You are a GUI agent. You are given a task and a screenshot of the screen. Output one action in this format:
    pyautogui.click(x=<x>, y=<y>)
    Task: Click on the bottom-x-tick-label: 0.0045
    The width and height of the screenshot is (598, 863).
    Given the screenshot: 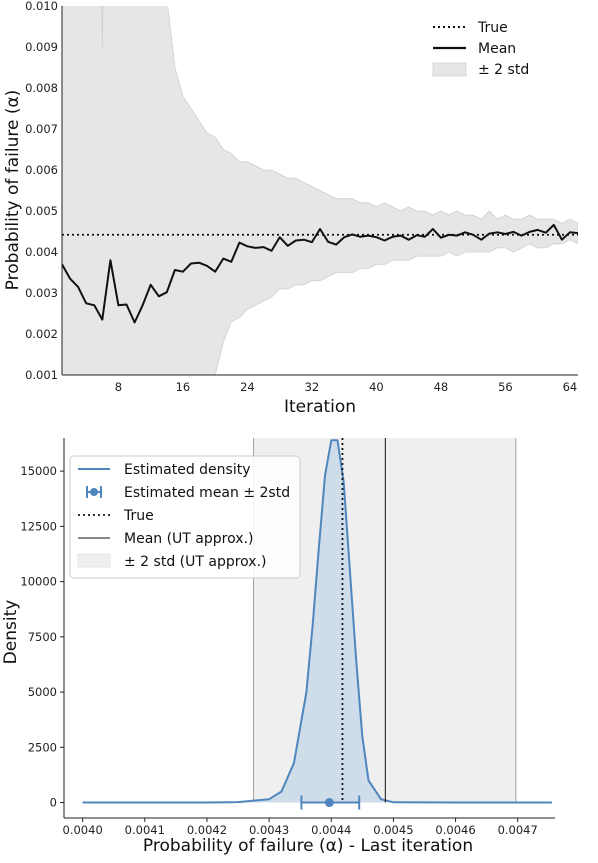 What is the action you would take?
    pyautogui.click(x=393, y=830)
    